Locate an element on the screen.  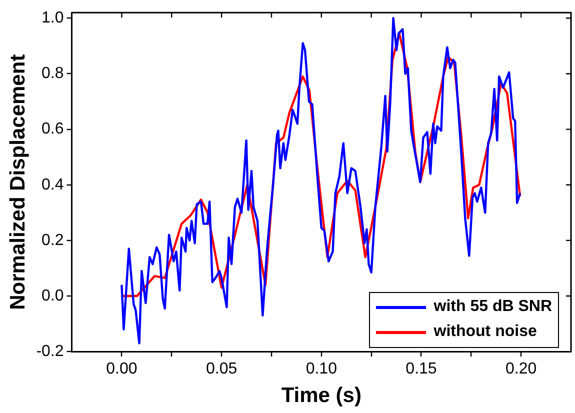
x-tick-label: 0.05 is located at coordinates (222, 369).